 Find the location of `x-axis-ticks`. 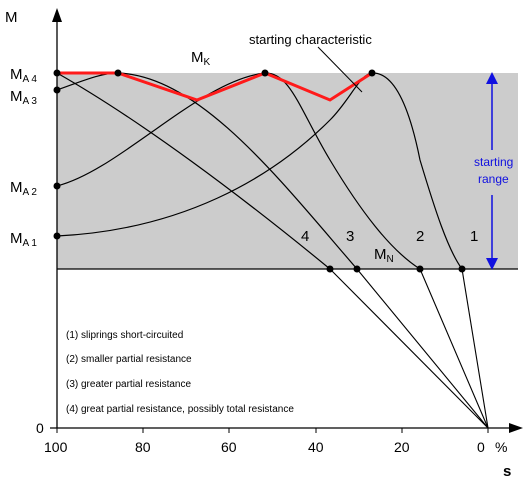

x-axis-ticks is located at coordinates (272, 430).